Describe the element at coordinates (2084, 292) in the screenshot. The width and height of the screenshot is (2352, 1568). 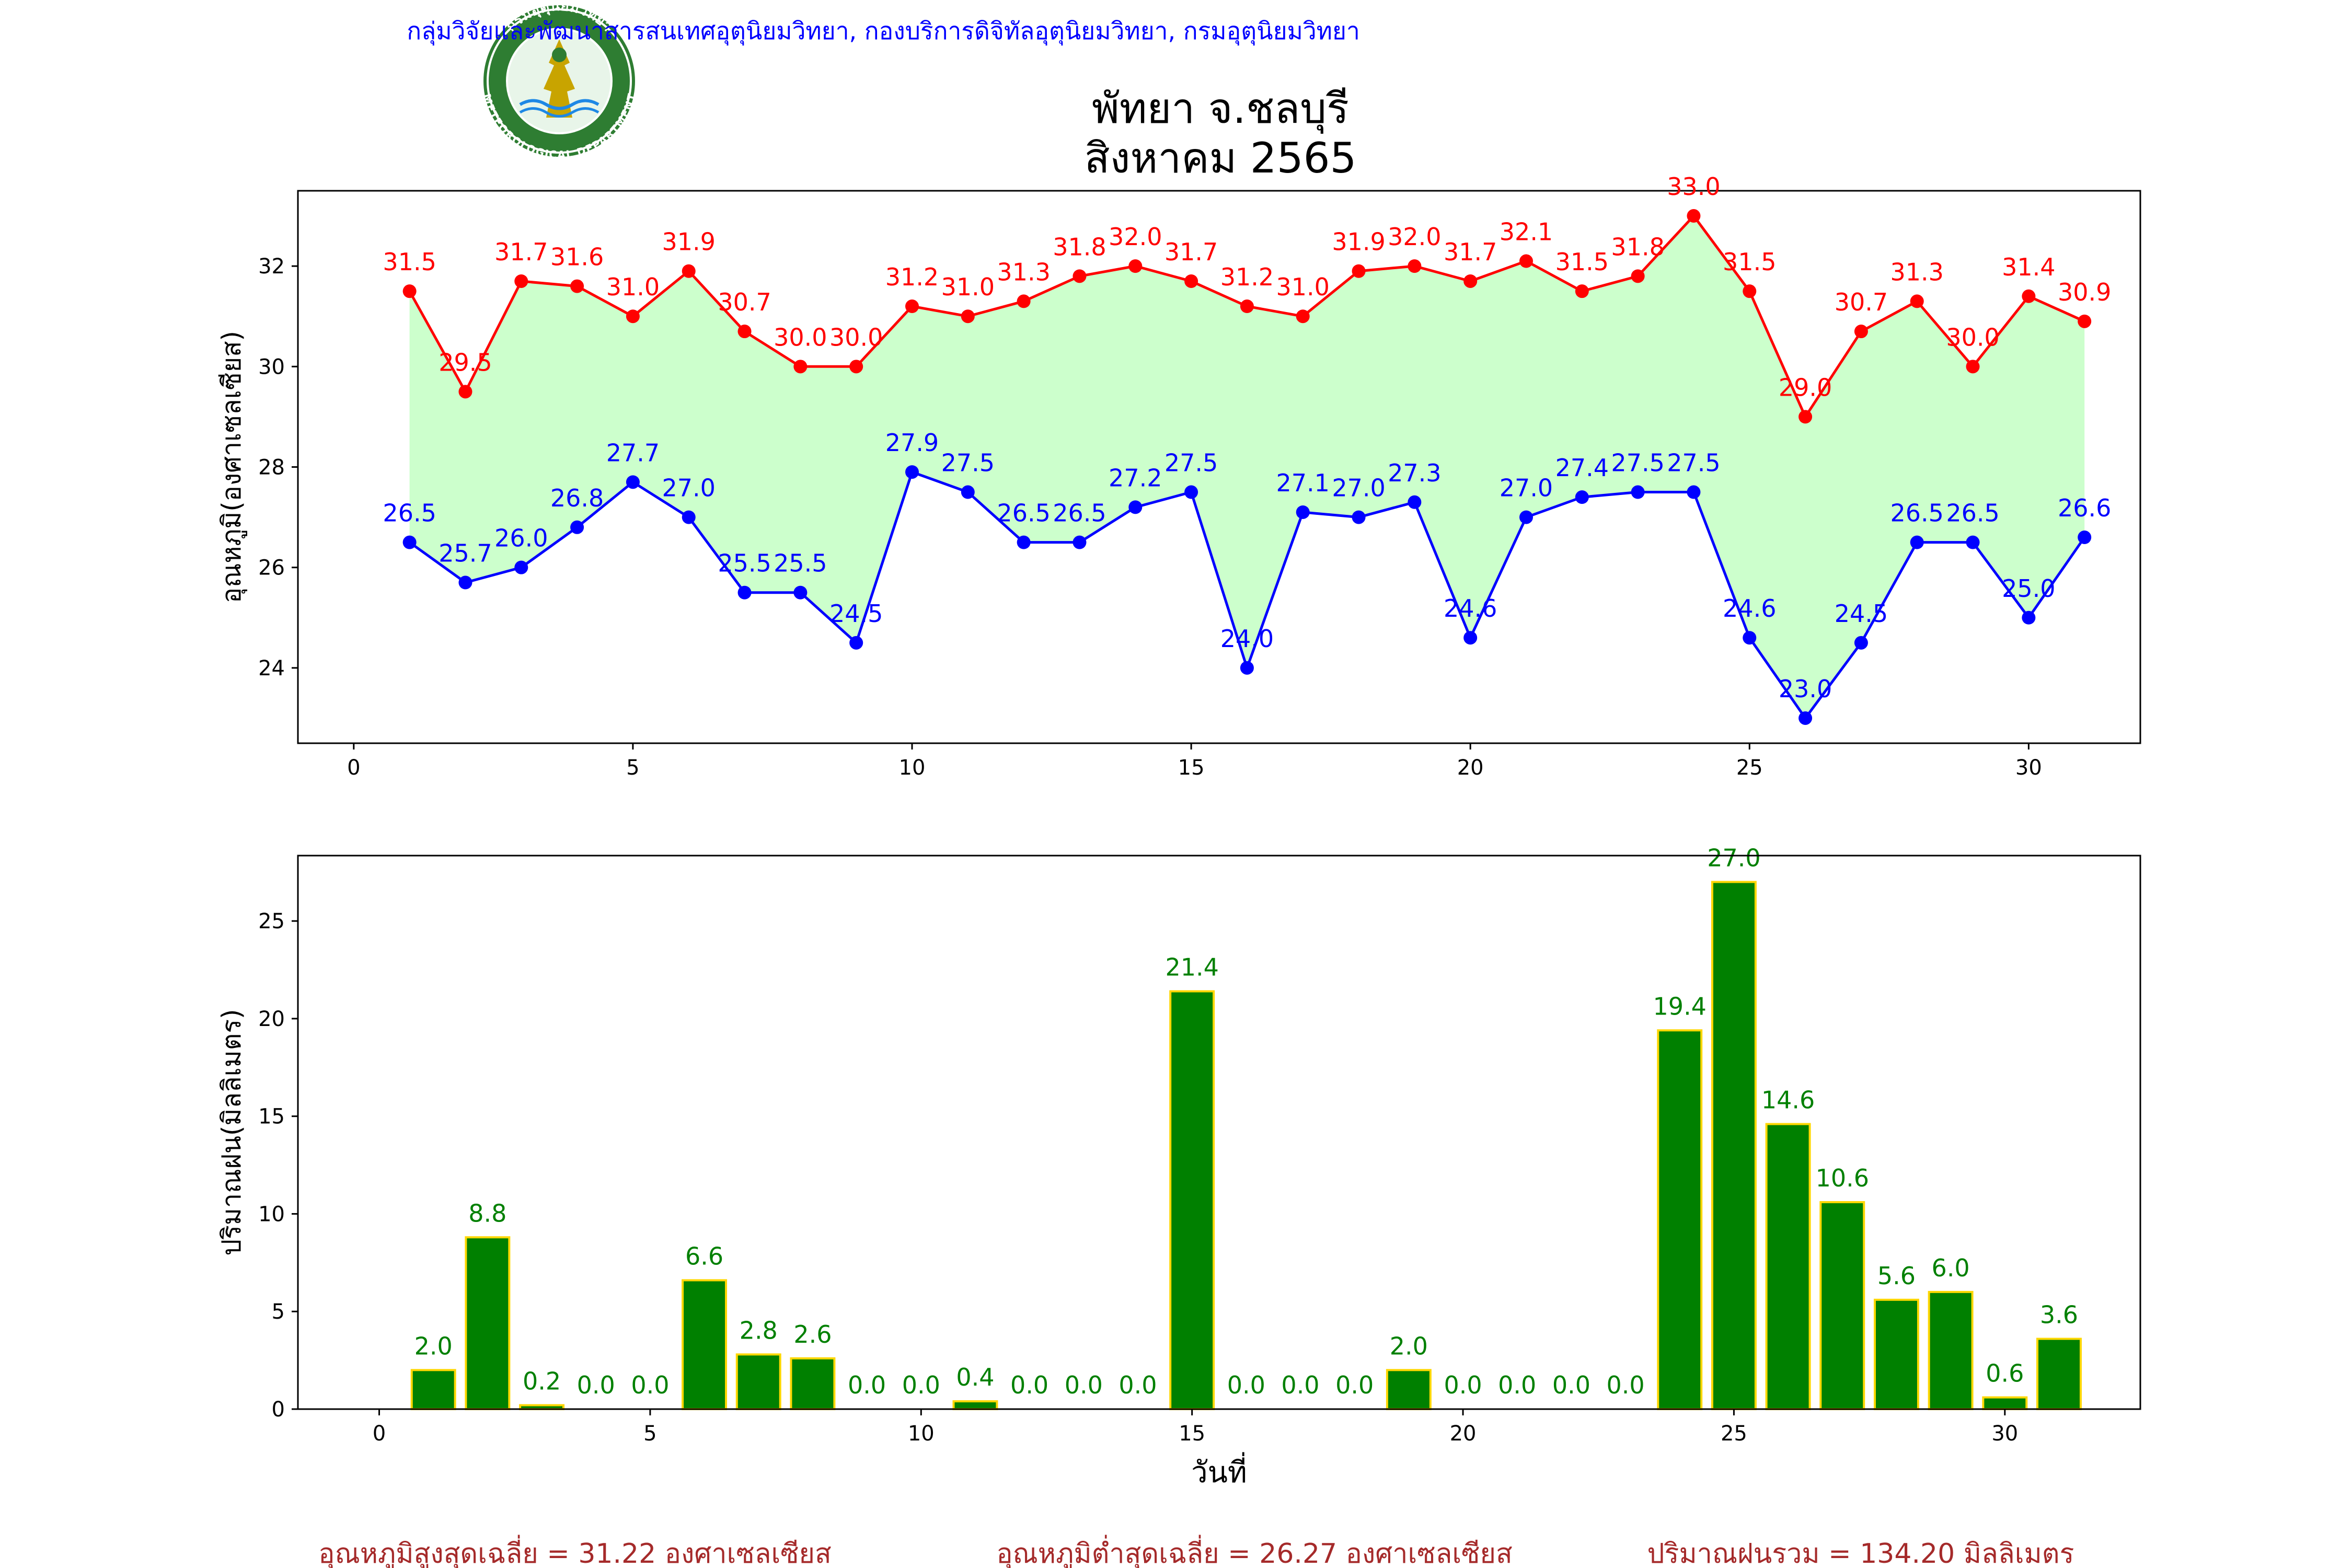
I see `max-temperature-data-label: 30.9` at that location.